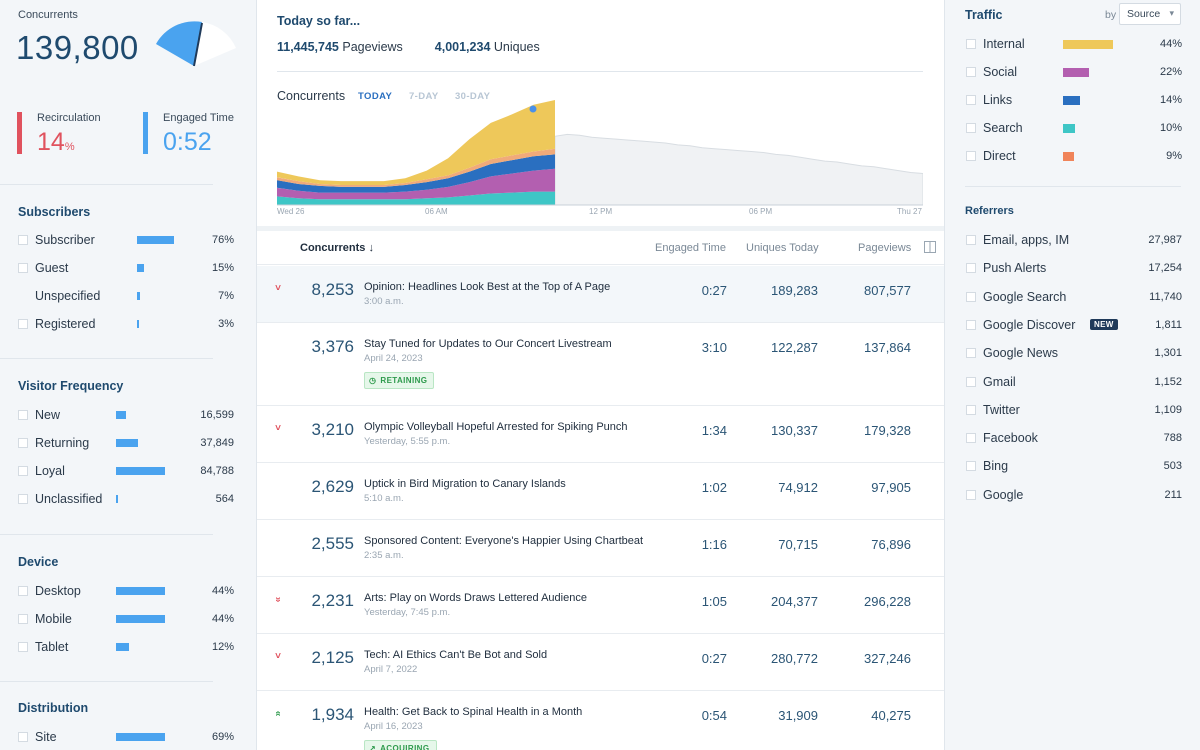 Image resolution: width=1200 pixels, height=750 pixels. What do you see at coordinates (424, 96) in the screenshot?
I see `tab-7-day: 7-DAY` at bounding box center [424, 96].